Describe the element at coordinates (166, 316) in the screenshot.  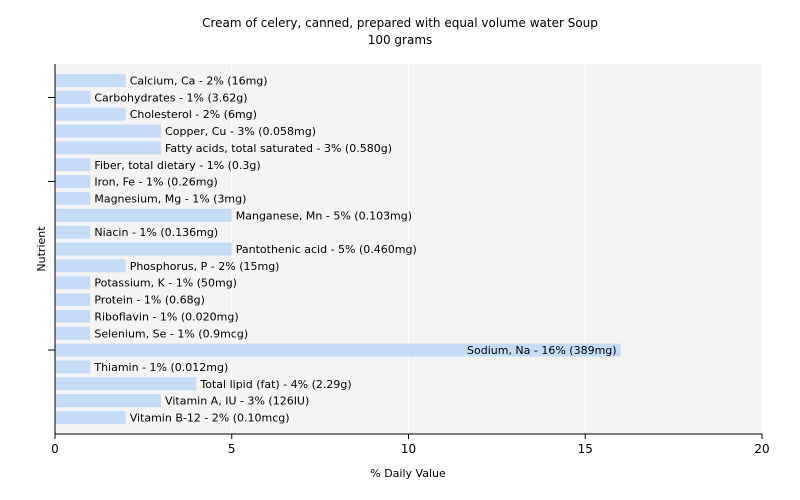
I see `bar-label: Riboflavin - 1% (0.020mg)` at that location.